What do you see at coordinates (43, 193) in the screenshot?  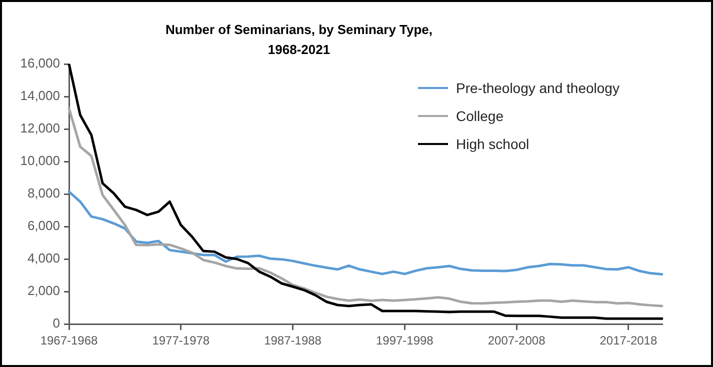 I see `y-tick-label: 8,000` at bounding box center [43, 193].